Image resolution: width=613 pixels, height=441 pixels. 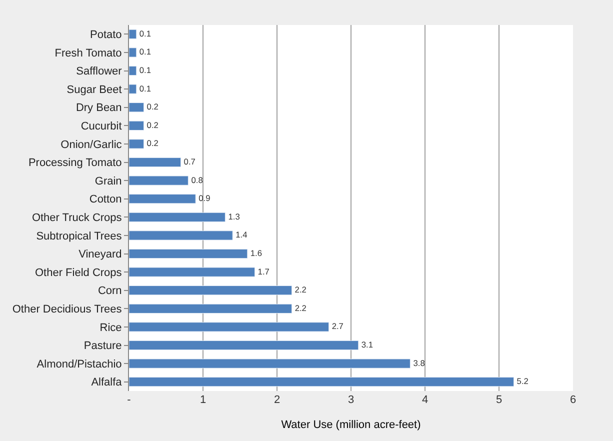 What do you see at coordinates (103, 346) in the screenshot?
I see `y-tick-label: Pasture` at bounding box center [103, 346].